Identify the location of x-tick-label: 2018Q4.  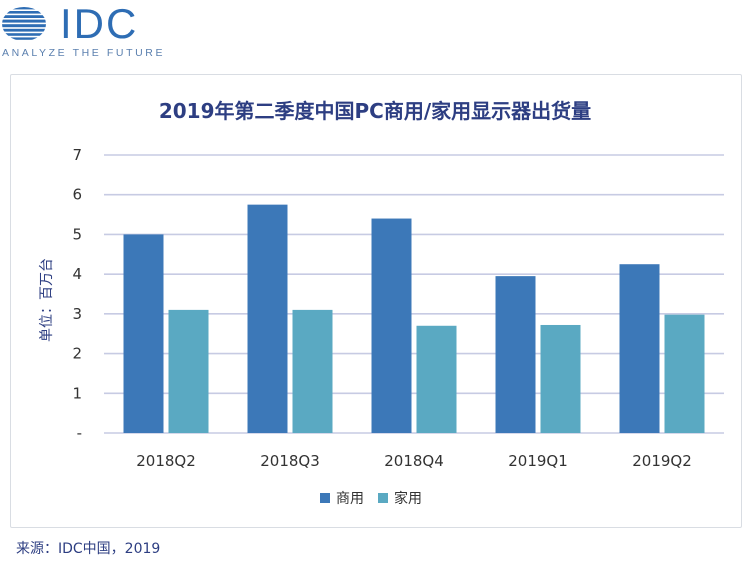
(414, 461).